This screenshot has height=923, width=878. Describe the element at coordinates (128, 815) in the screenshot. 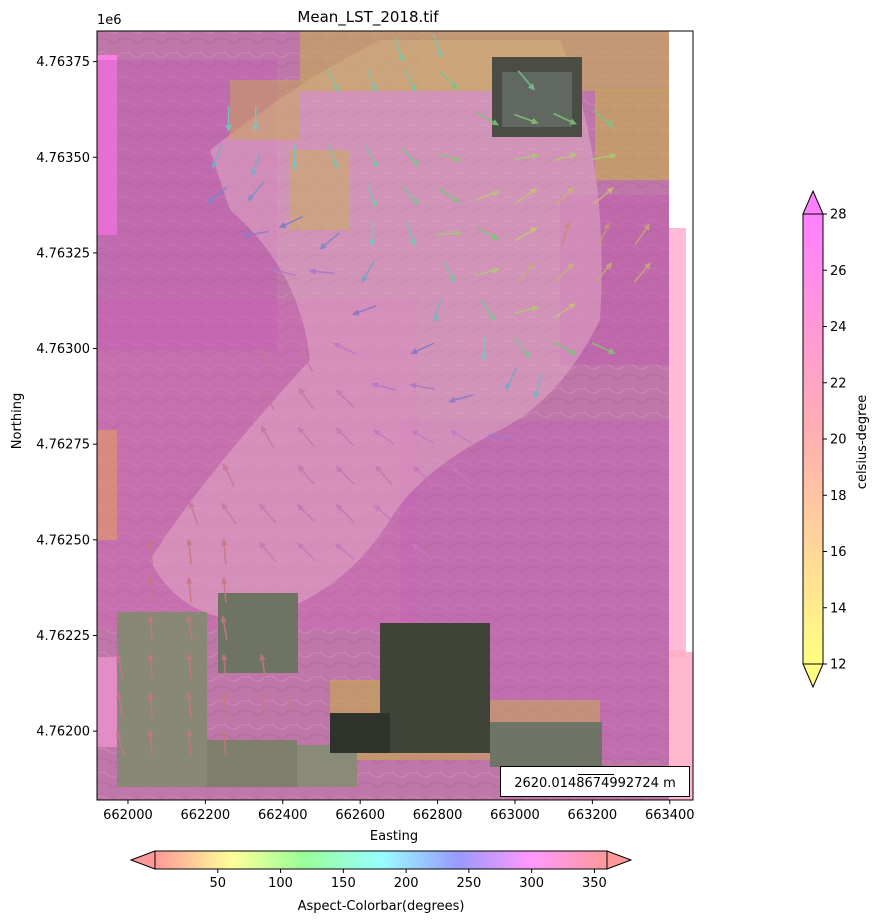

I see `x-tick-label: 662000` at that location.